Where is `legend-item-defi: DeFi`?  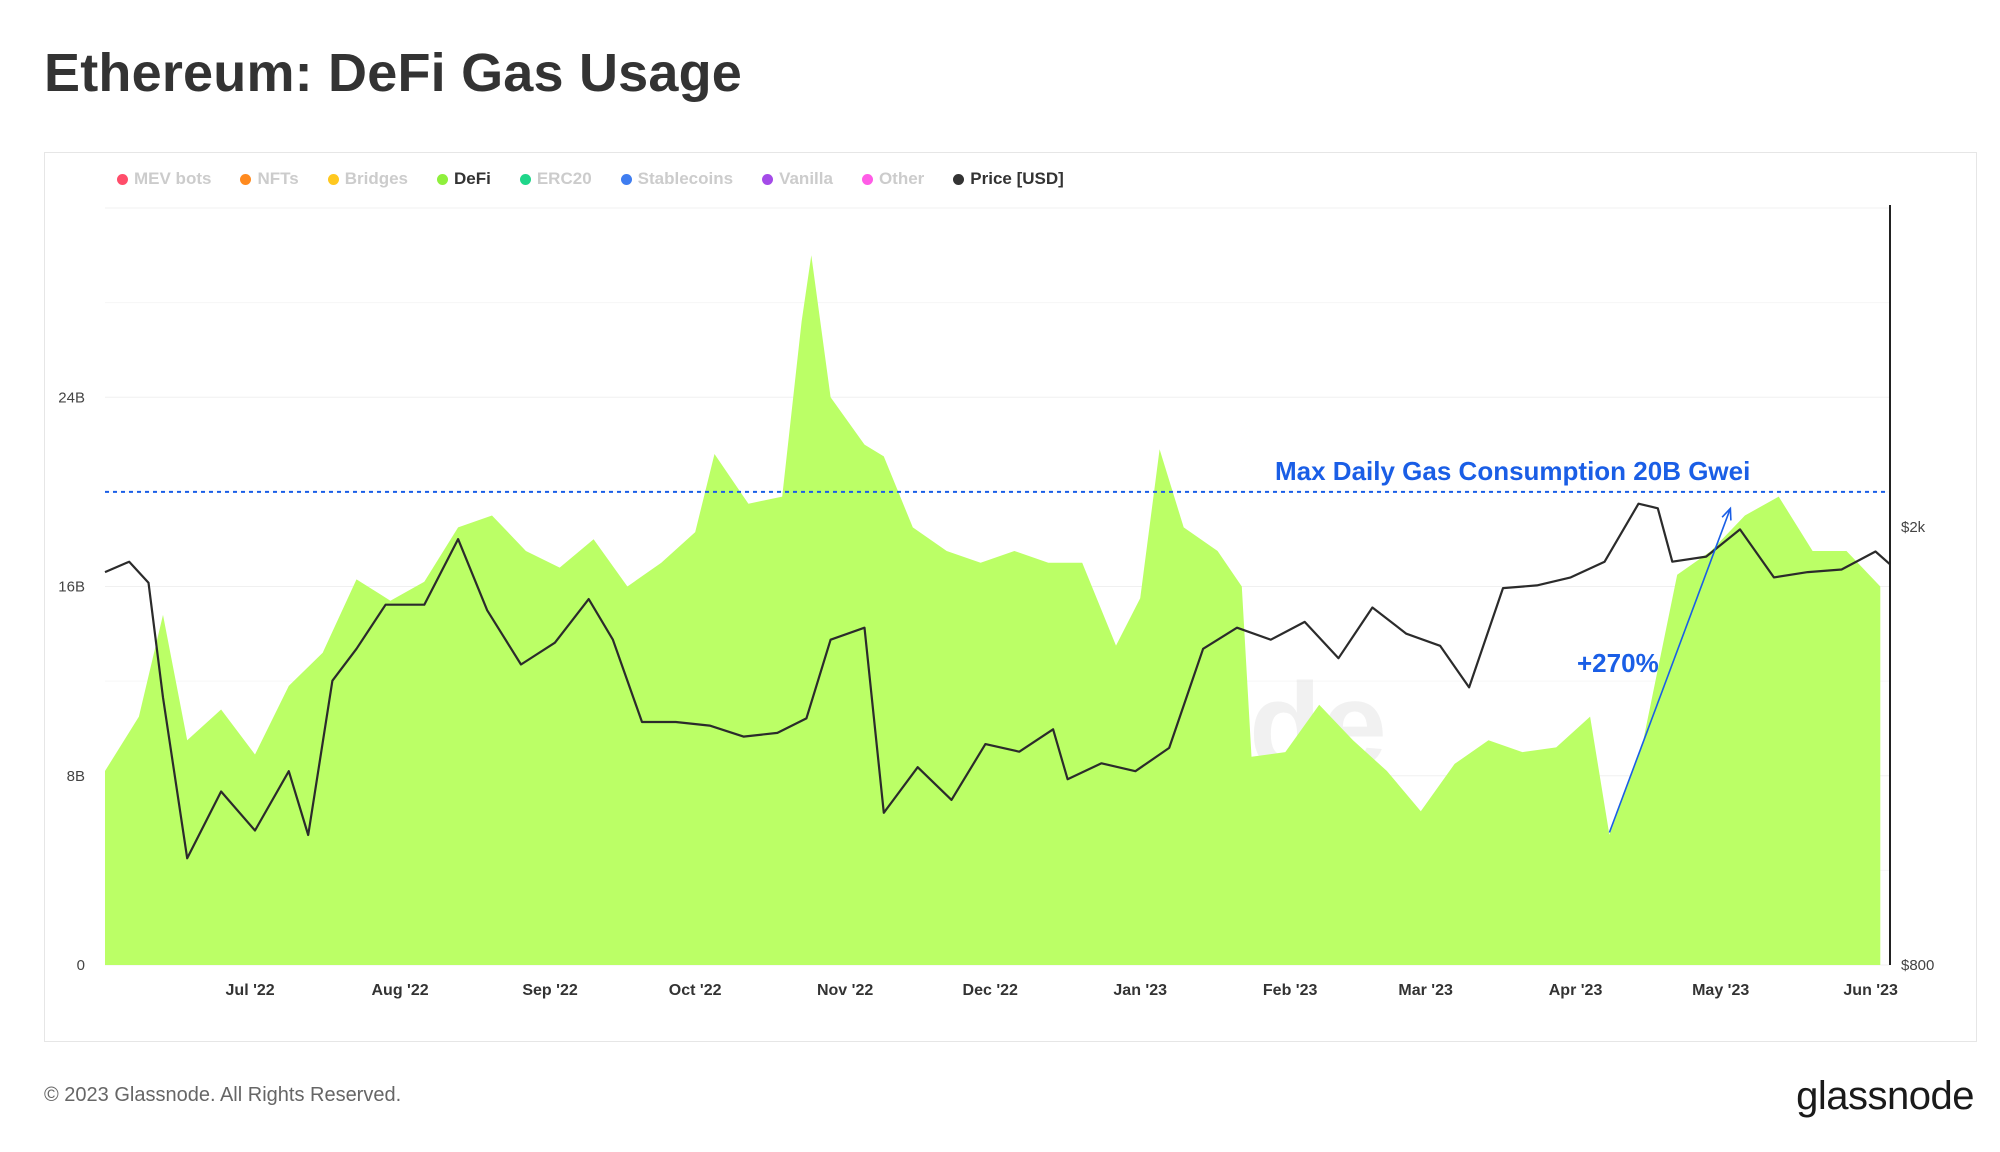
legend-item-defi: DeFi is located at coordinates (464, 179).